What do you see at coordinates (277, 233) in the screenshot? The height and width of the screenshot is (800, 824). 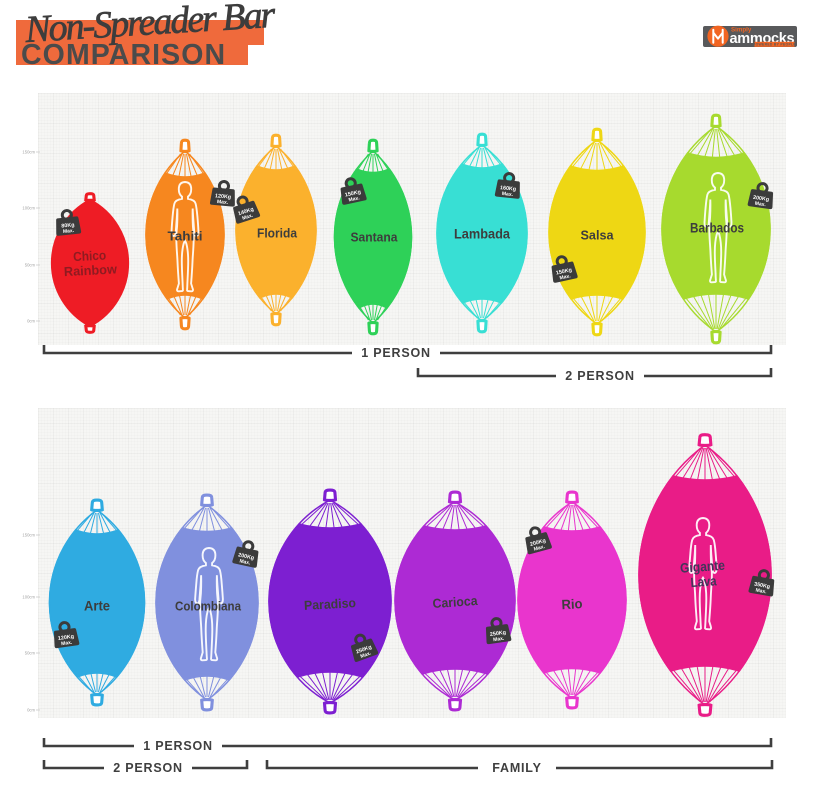 I see `svg-text: Florida` at bounding box center [277, 233].